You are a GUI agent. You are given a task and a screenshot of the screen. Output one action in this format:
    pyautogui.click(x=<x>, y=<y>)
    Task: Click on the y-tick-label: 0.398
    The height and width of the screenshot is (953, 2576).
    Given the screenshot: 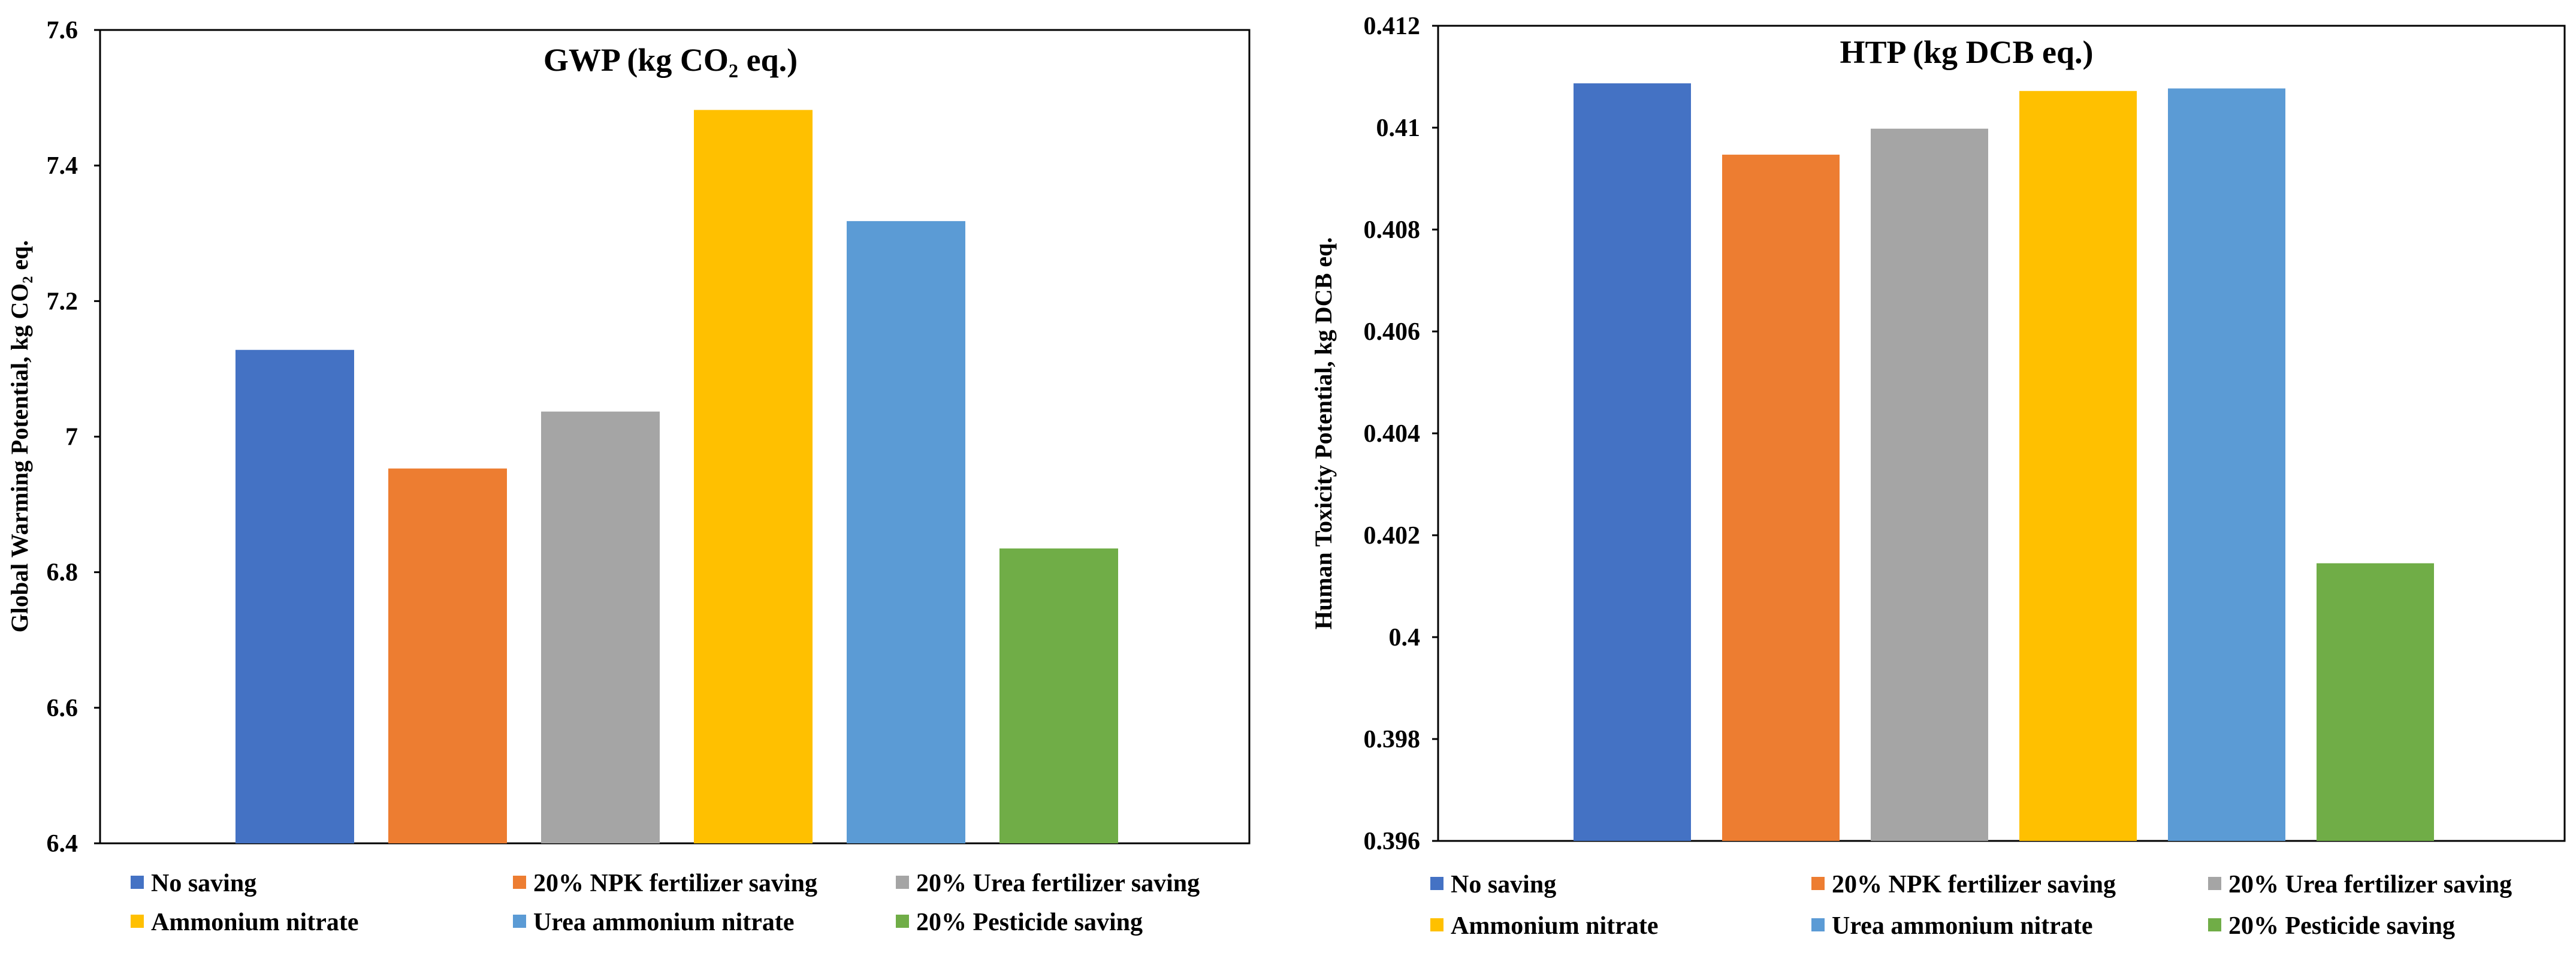 What is the action you would take?
    pyautogui.click(x=1393, y=739)
    